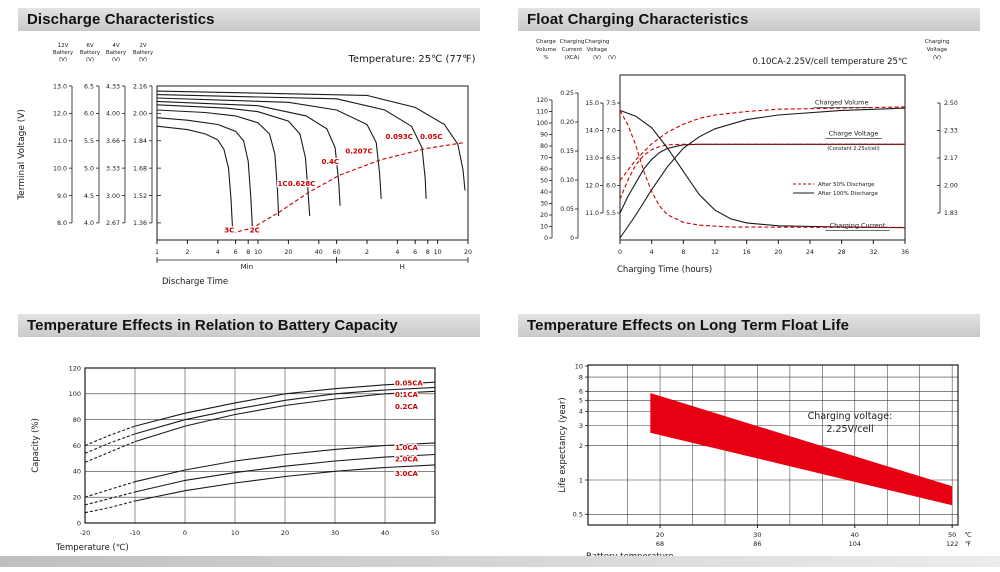  Describe the element at coordinates (581, 377) in the screenshot. I see `y-tick: 8` at that location.